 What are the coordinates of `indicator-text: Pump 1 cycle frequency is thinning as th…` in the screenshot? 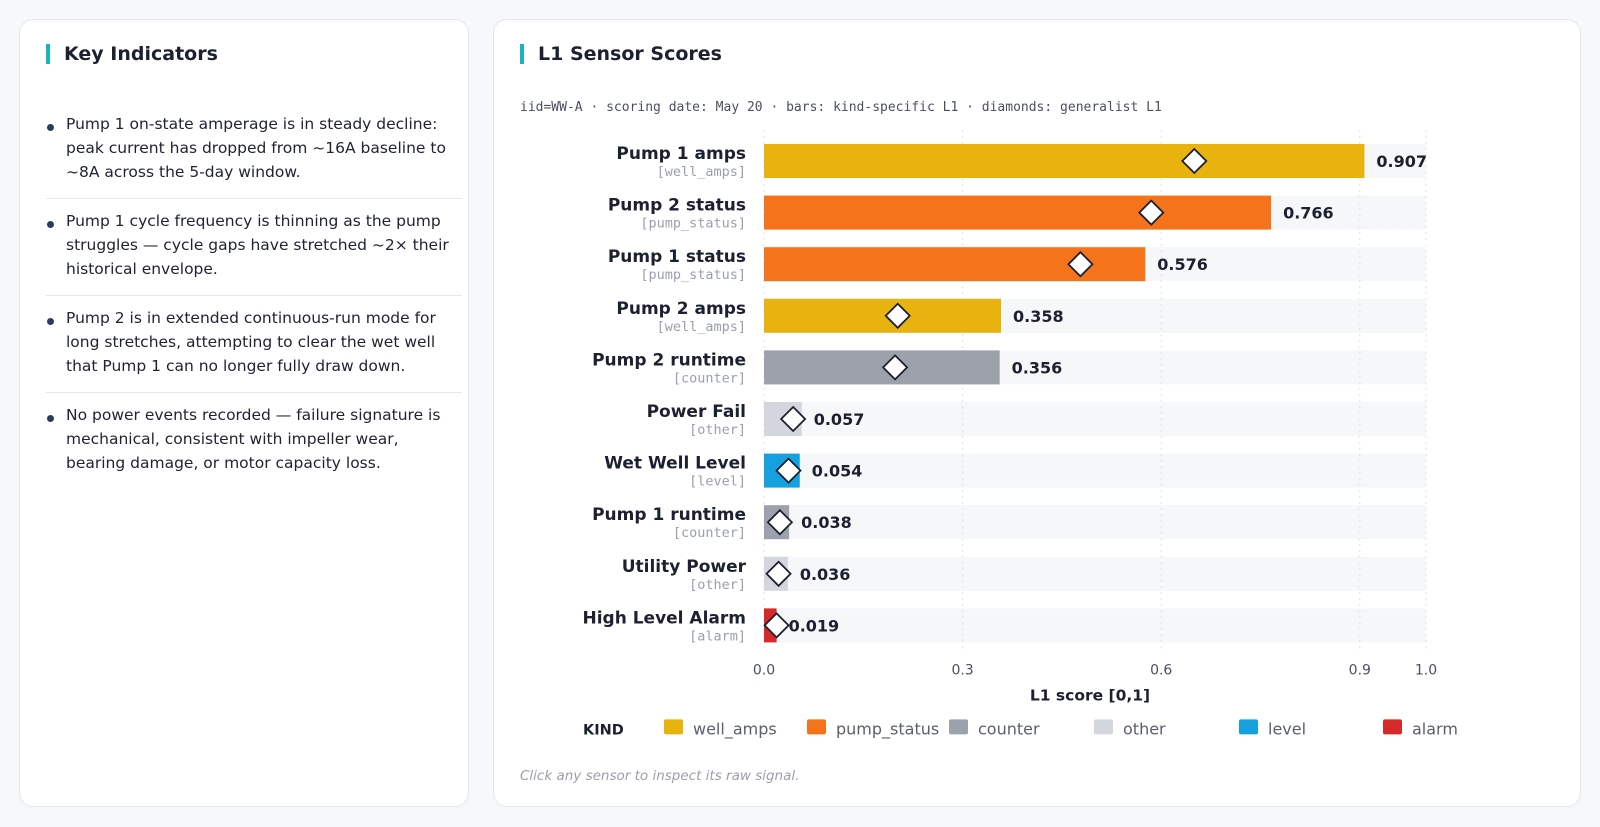 It's located at (257, 245).